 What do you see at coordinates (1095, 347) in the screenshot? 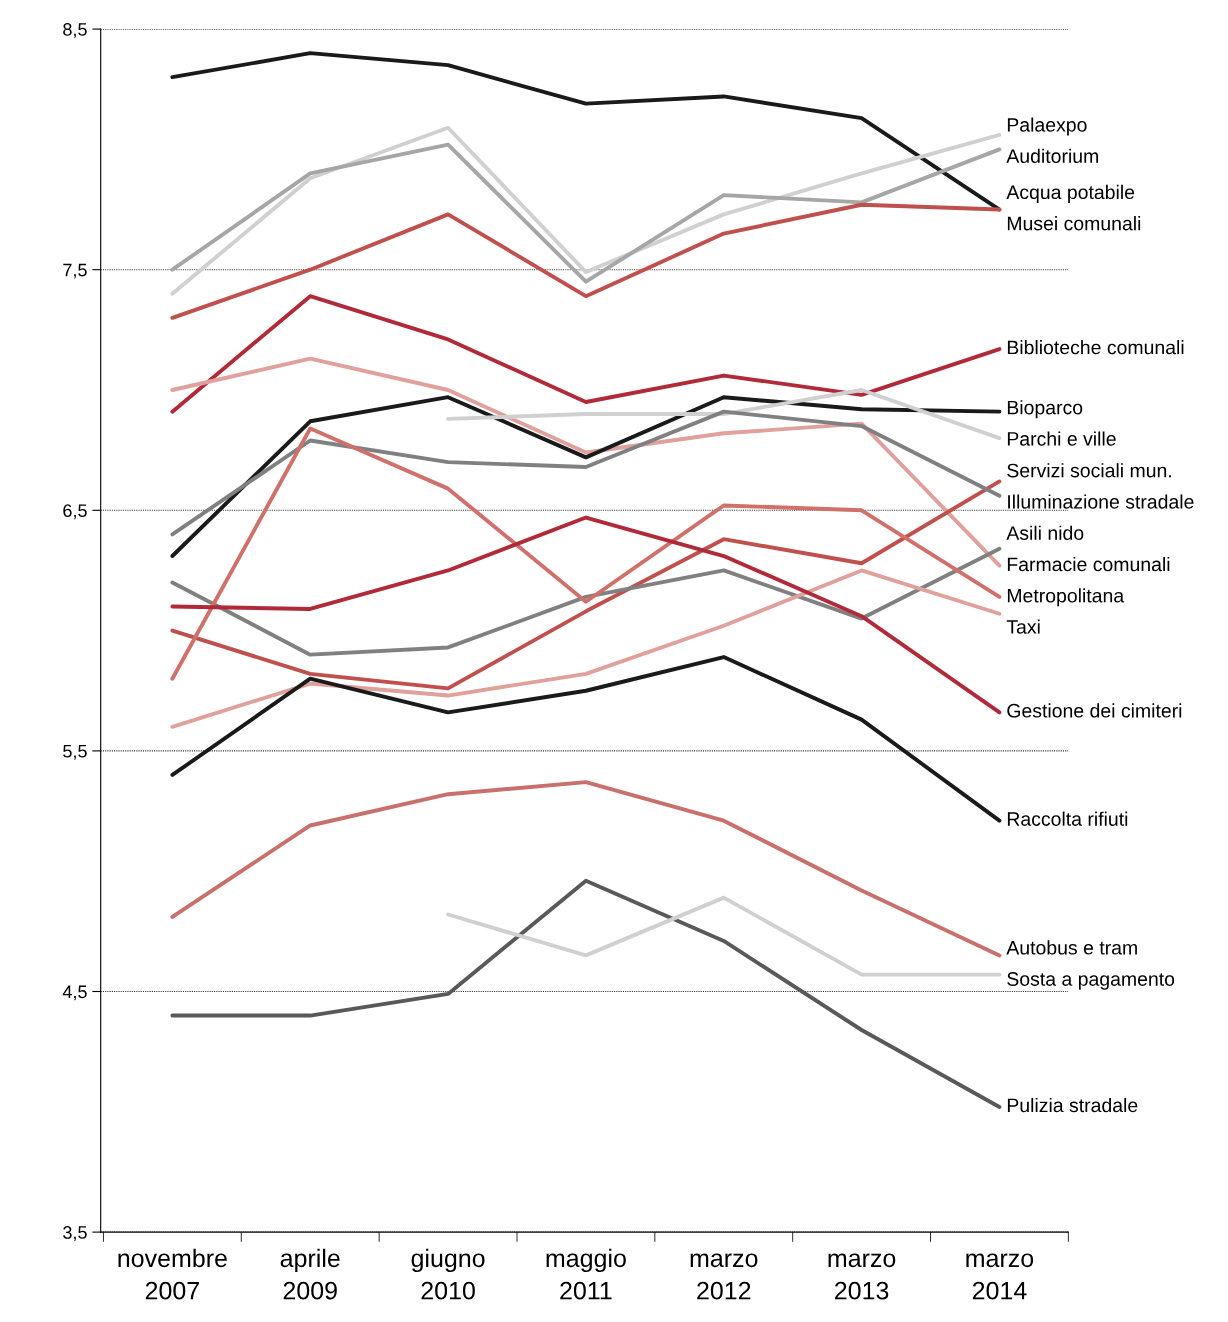
I see `series-label: Biblioteche comunali` at bounding box center [1095, 347].